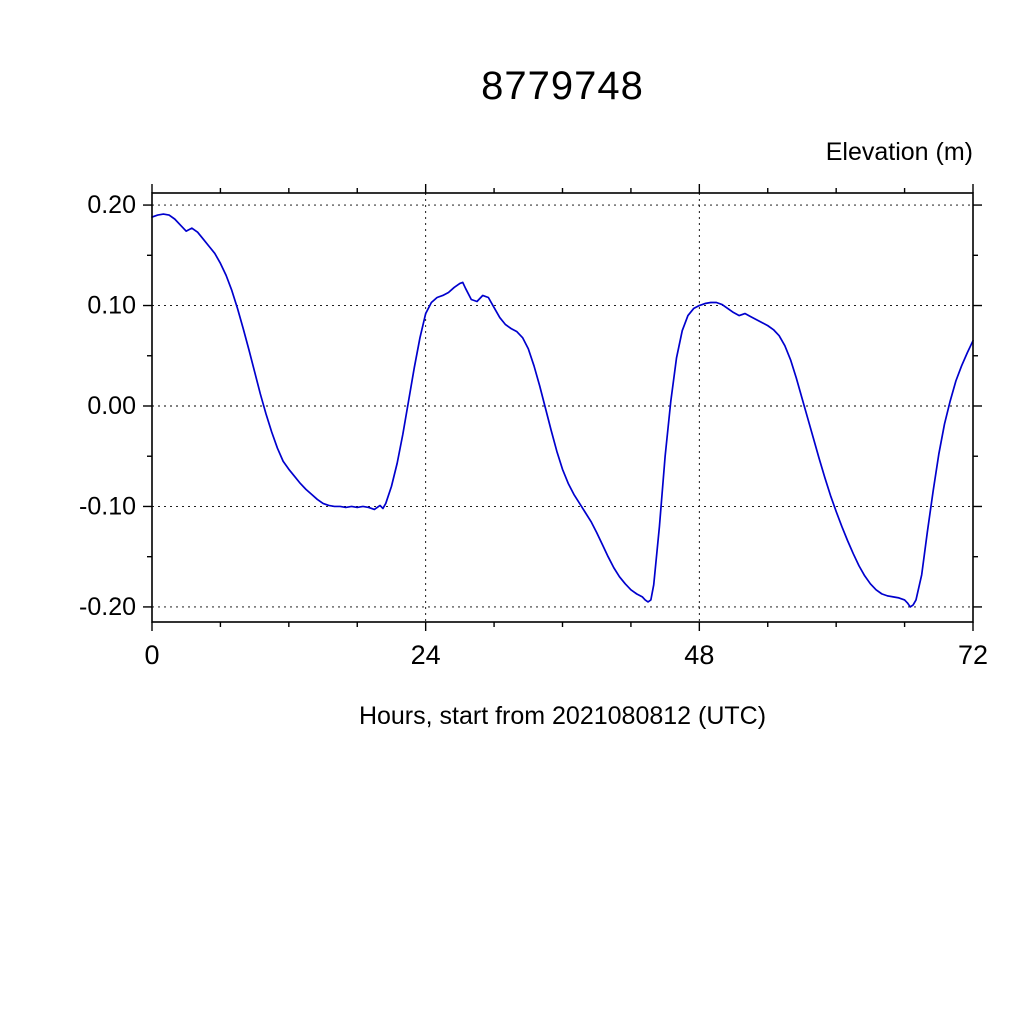 The image size is (1024, 1024). What do you see at coordinates (699, 655) in the screenshot?
I see `x-tick-label: 48` at bounding box center [699, 655].